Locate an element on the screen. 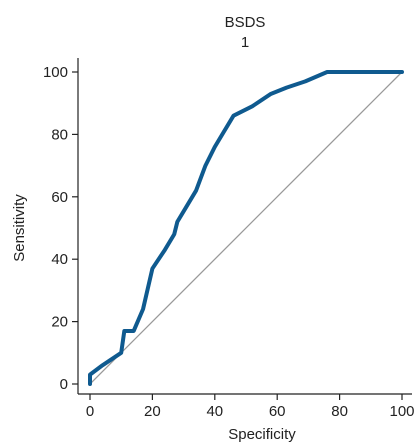 Image resolution: width=417 pixels, height=443 pixels. y-tick-label: 20 is located at coordinates (59, 322).